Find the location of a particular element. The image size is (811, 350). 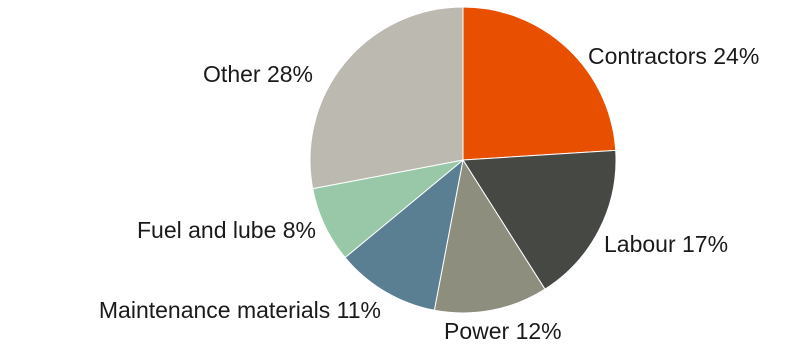

label-fuel-and-lube: Fuel and lube 8% is located at coordinates (226, 230).